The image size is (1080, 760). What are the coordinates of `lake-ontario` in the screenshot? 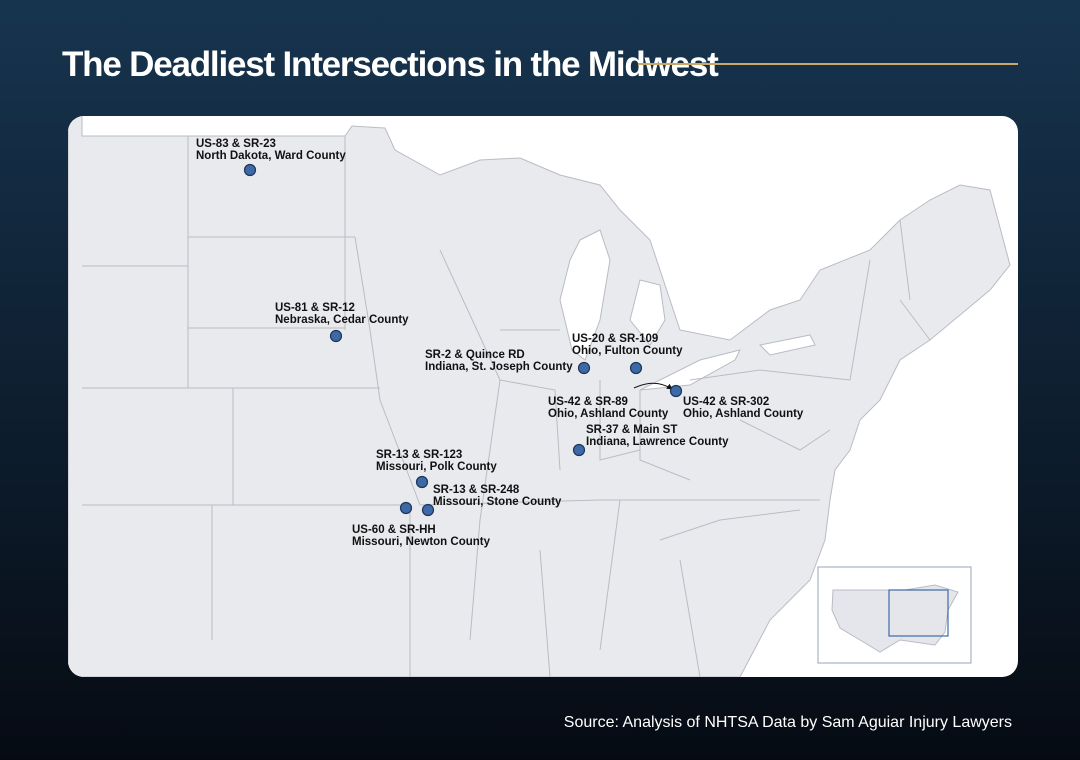 It's located at (787, 345).